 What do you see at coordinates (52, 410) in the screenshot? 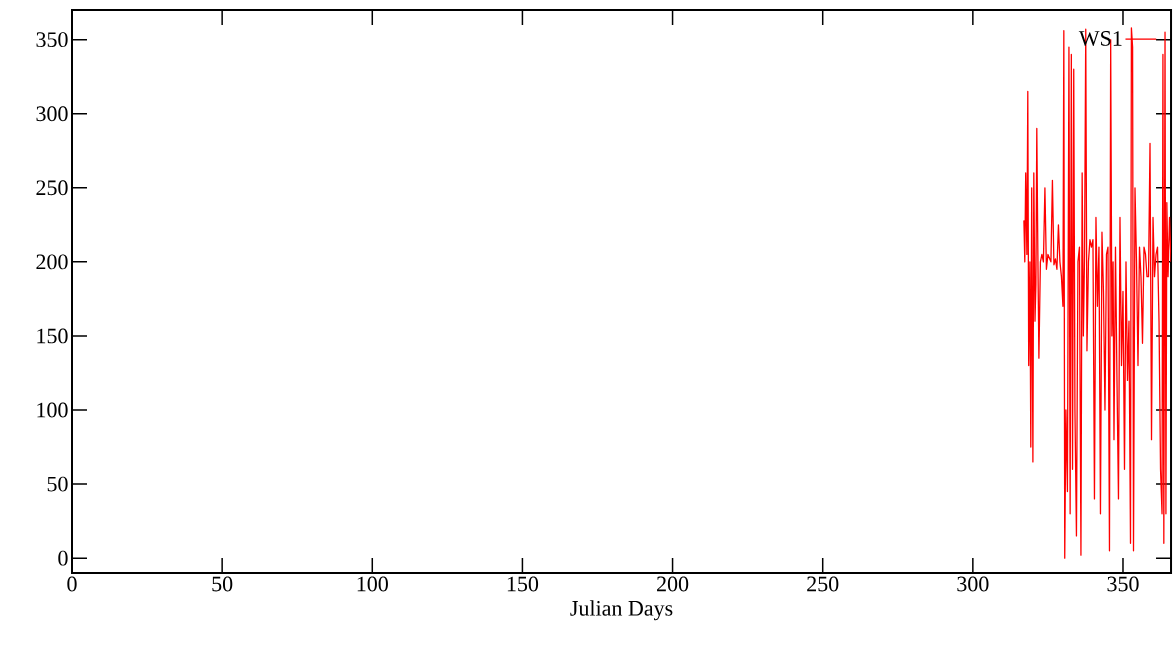
I see `y-tick-label: 100` at bounding box center [52, 410].